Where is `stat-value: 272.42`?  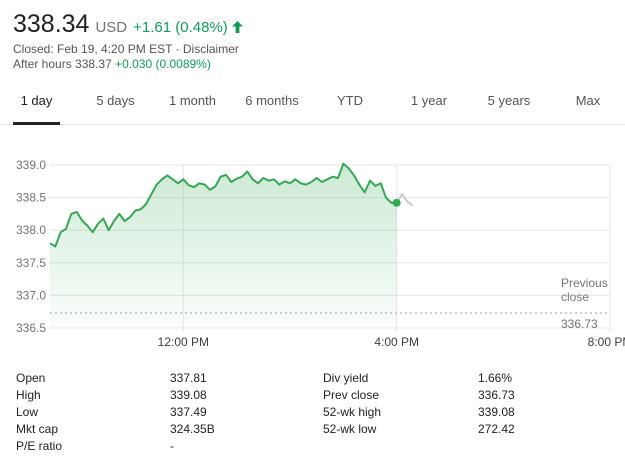 stat-value: 272.42 is located at coordinates (496, 429).